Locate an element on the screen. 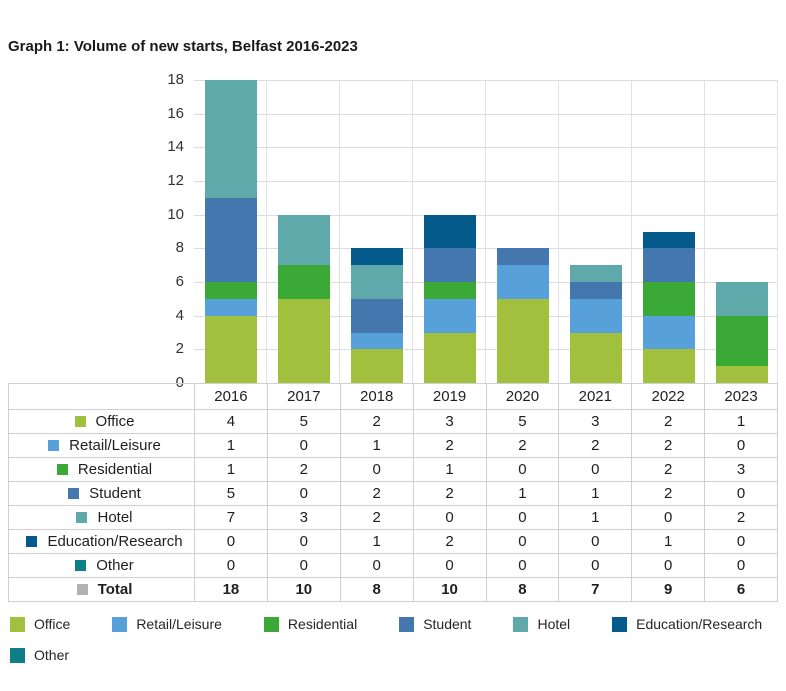  y-axis: 0 2 4 6 8 10 12 14 16 18 is located at coordinates (96, 231).